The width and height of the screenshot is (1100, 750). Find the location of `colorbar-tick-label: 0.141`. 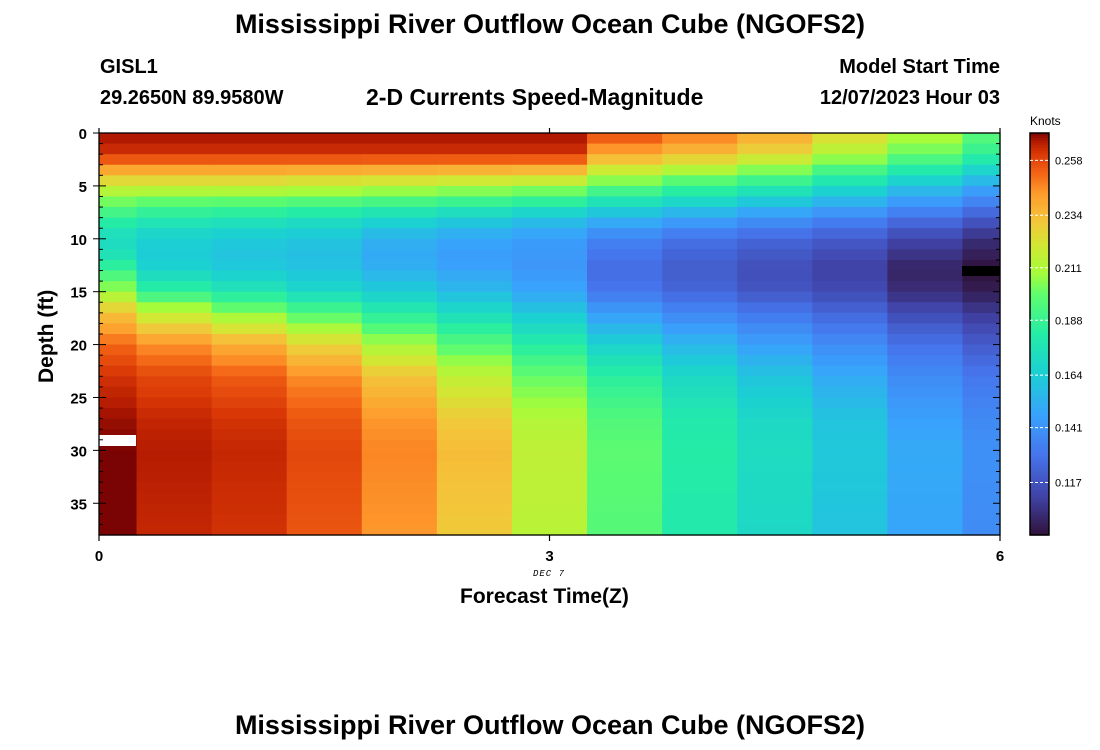

colorbar-tick-label: 0.141 is located at coordinates (1069, 429).